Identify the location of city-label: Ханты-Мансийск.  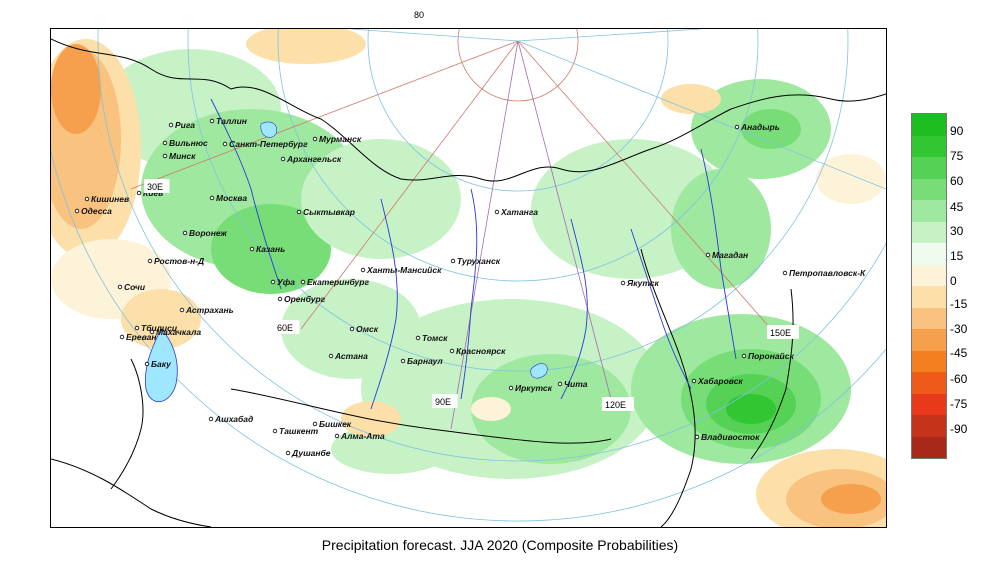
(404, 270).